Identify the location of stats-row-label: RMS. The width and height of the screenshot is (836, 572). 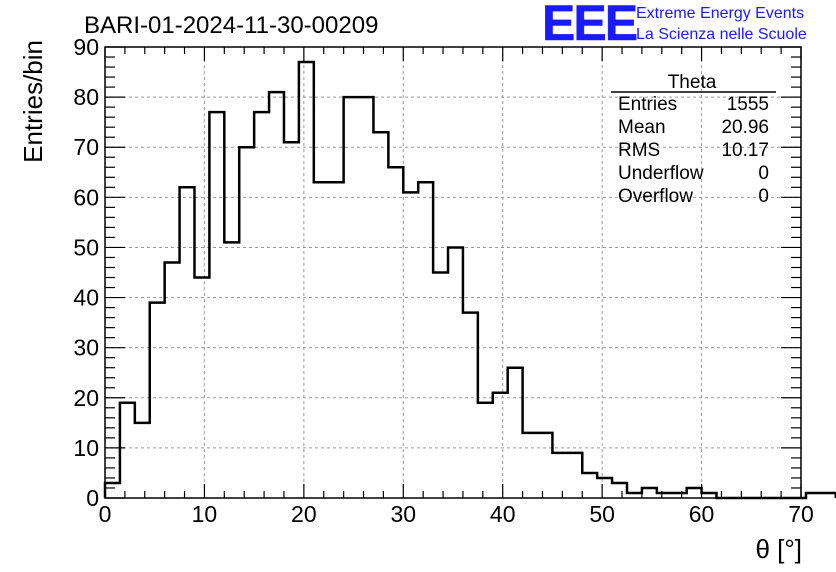
(639, 150).